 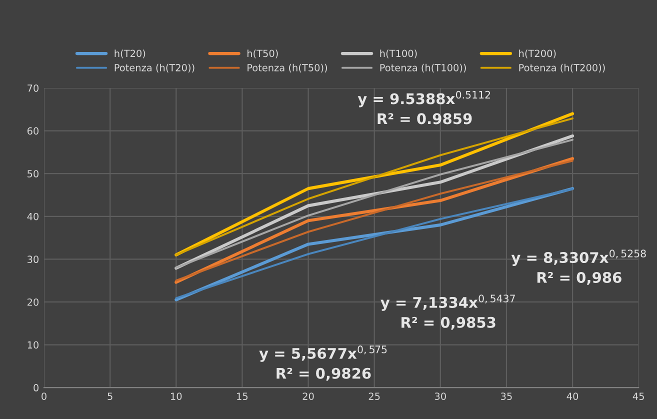 I want to click on y-tick-label: 50, so click(x=33, y=174).